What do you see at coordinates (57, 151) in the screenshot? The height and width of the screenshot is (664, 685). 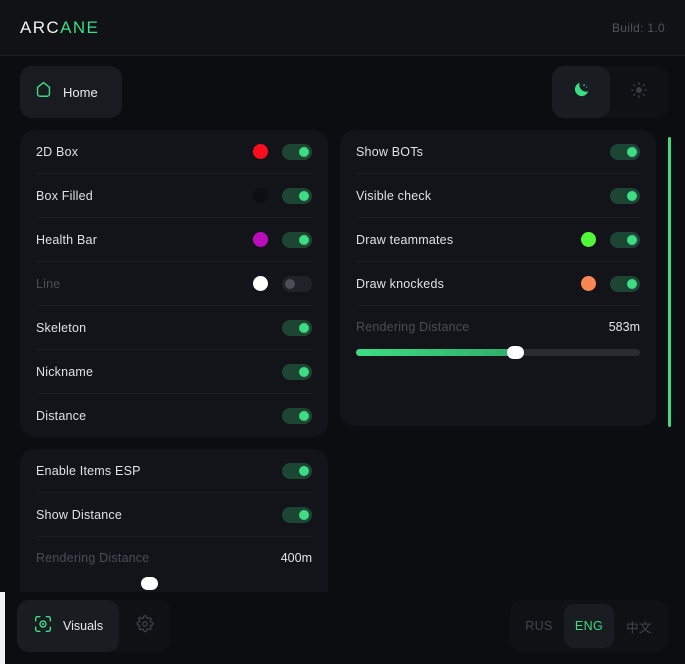 I see `setting-label: 2D Box` at bounding box center [57, 151].